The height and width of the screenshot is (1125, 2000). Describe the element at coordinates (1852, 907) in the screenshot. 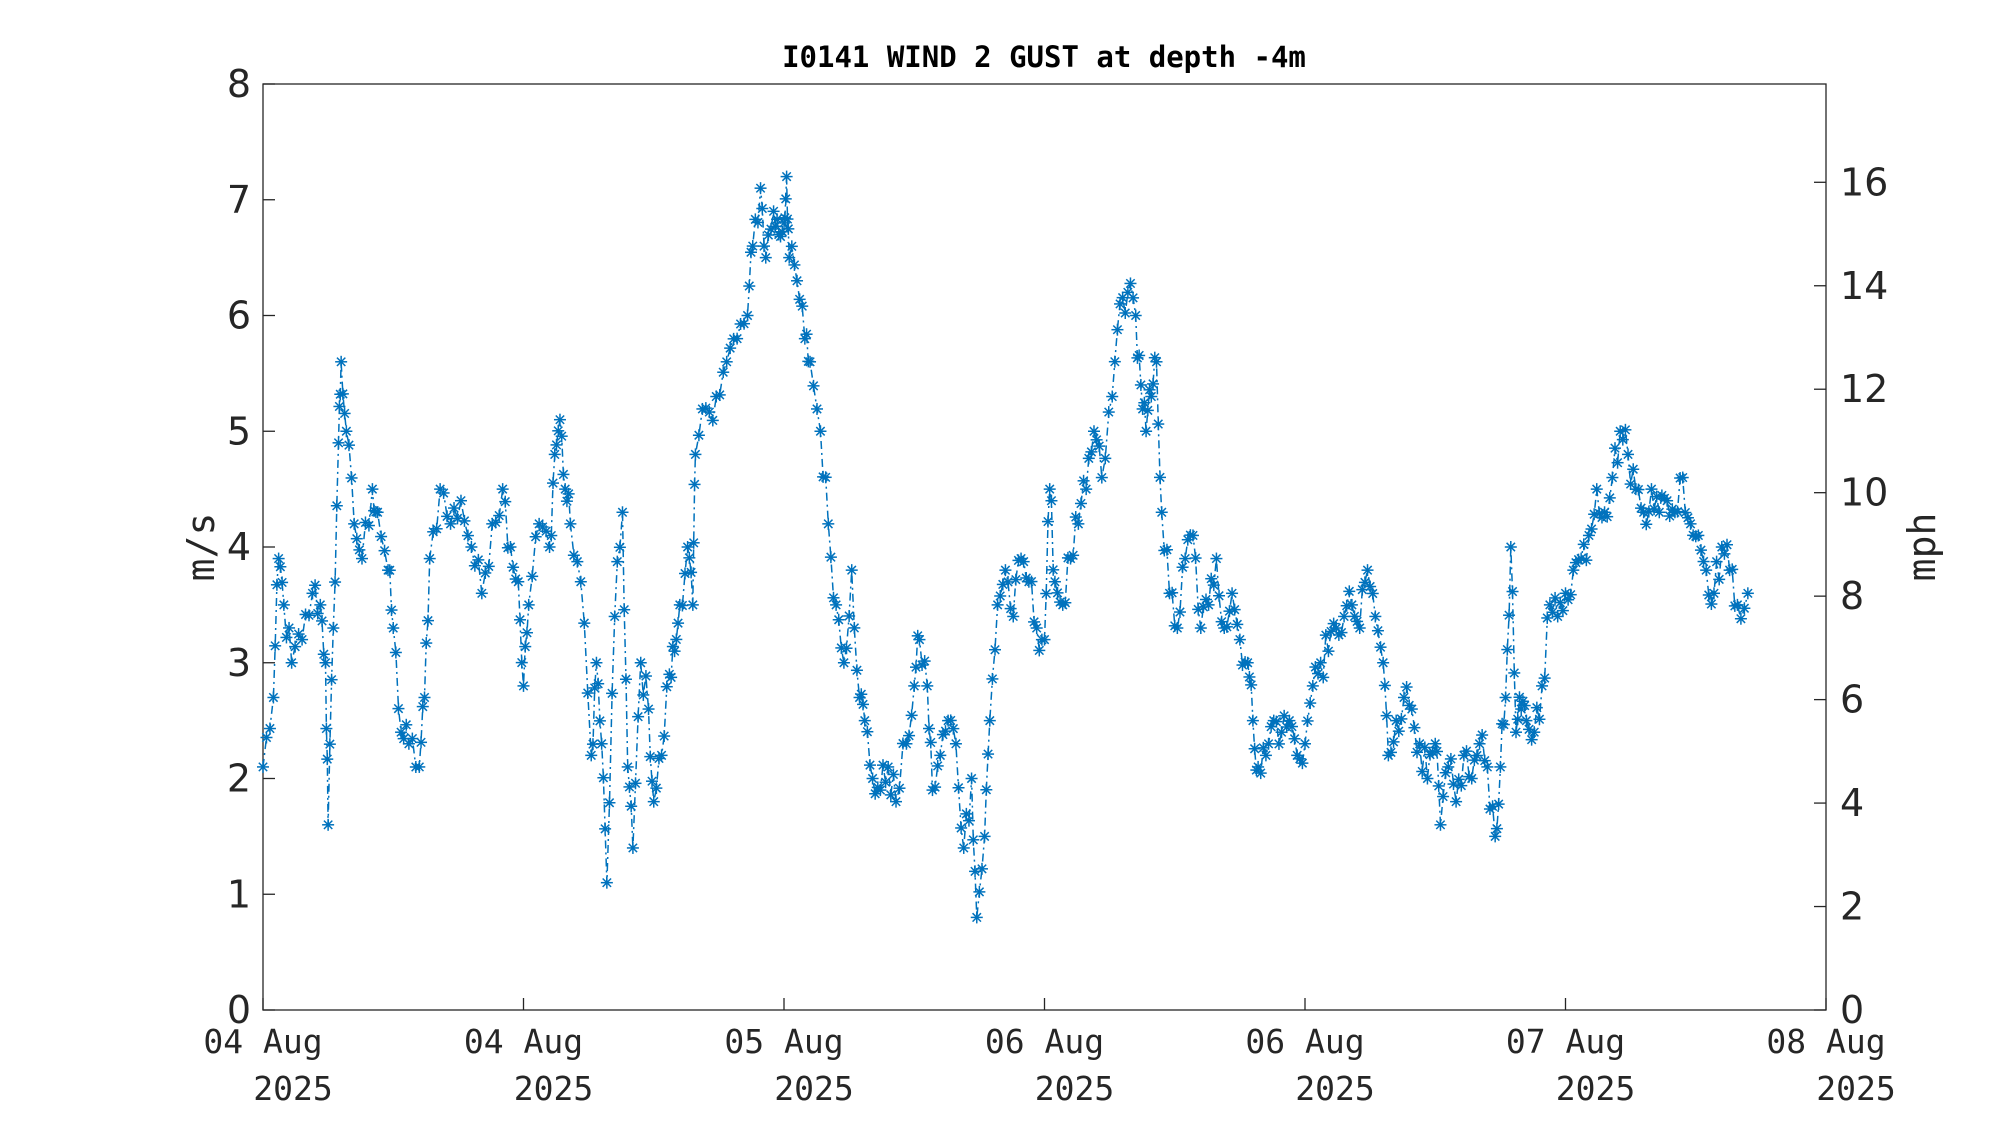

I see `y-right-tick-label: 2` at that location.